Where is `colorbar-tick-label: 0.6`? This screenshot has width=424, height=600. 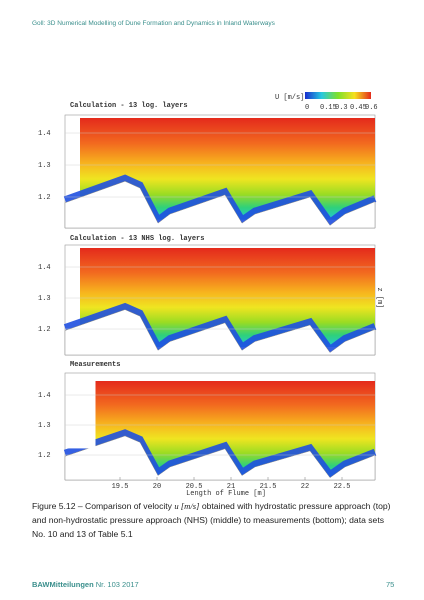
colorbar-tick-label: 0.6 is located at coordinates (371, 108).